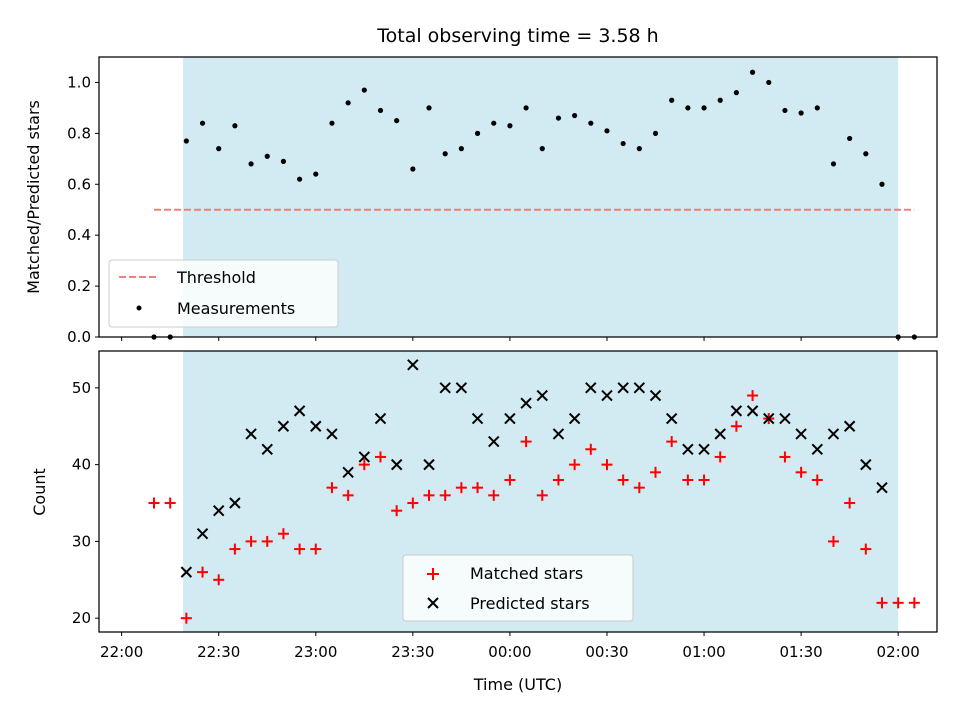 This screenshot has height=720, width=960. I want to click on bottom-legend: Matched stars Predicted stars, so click(518, 588).